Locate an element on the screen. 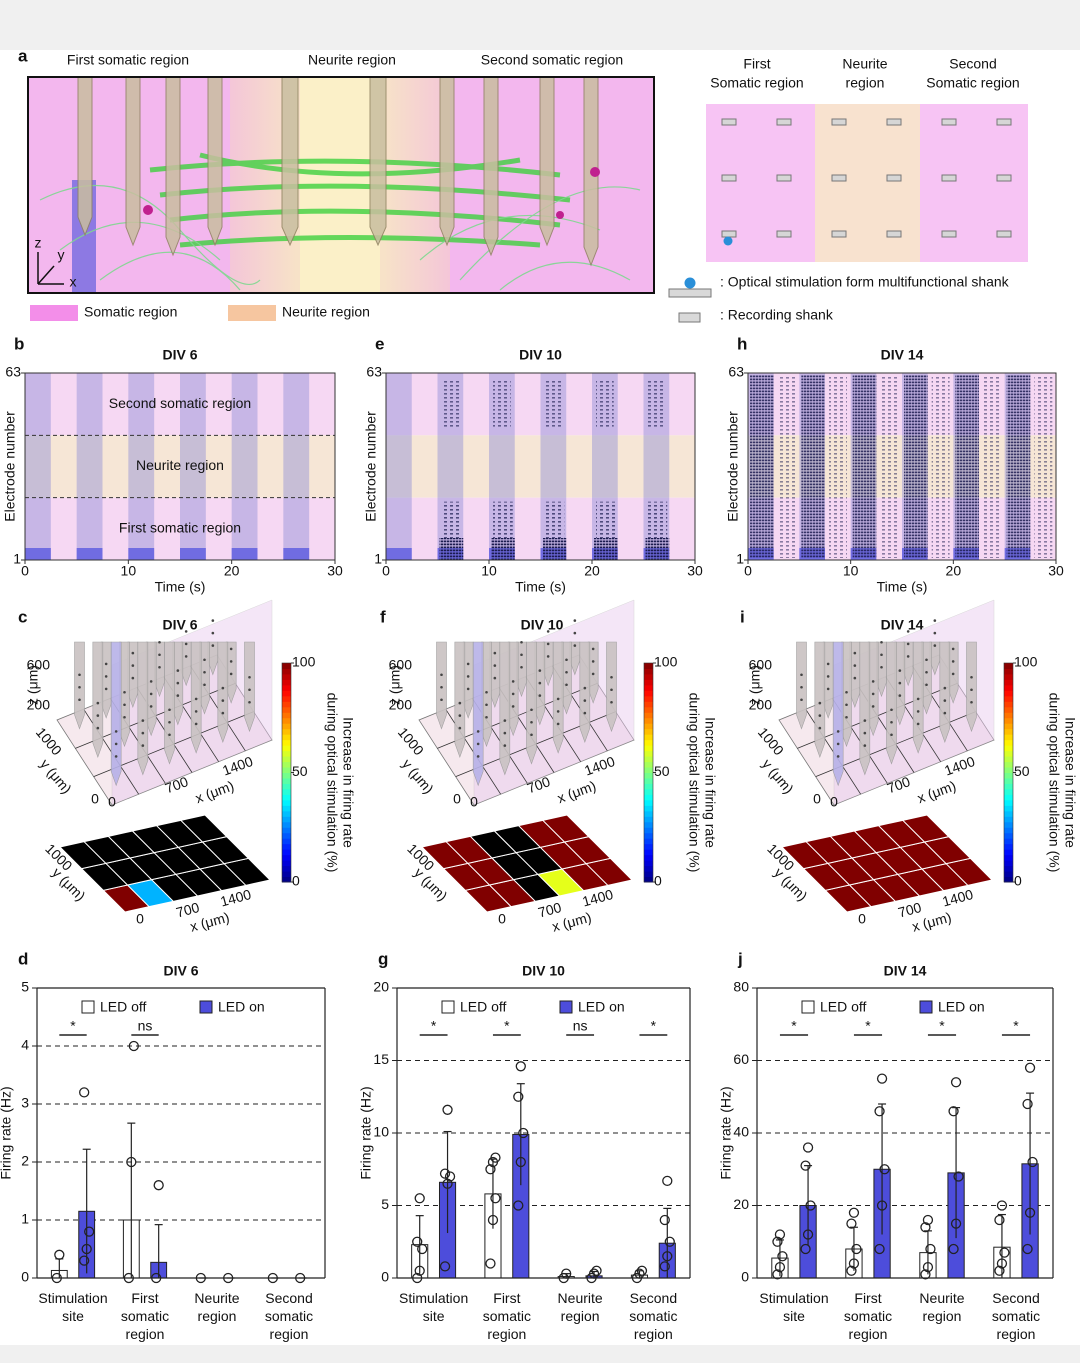  region-title: First somatic region is located at coordinates (128, 60).